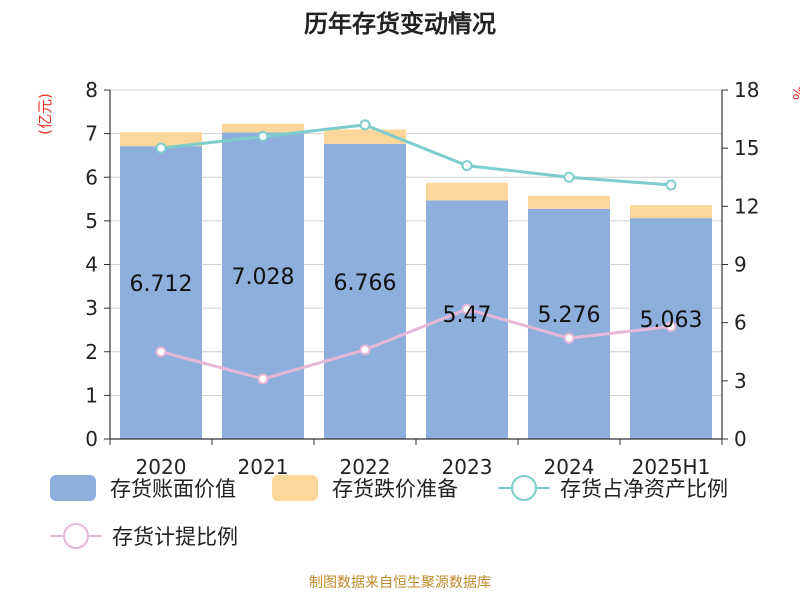 This screenshot has width=800, height=600. I want to click on x-tick-label: 2024, so click(569, 467).